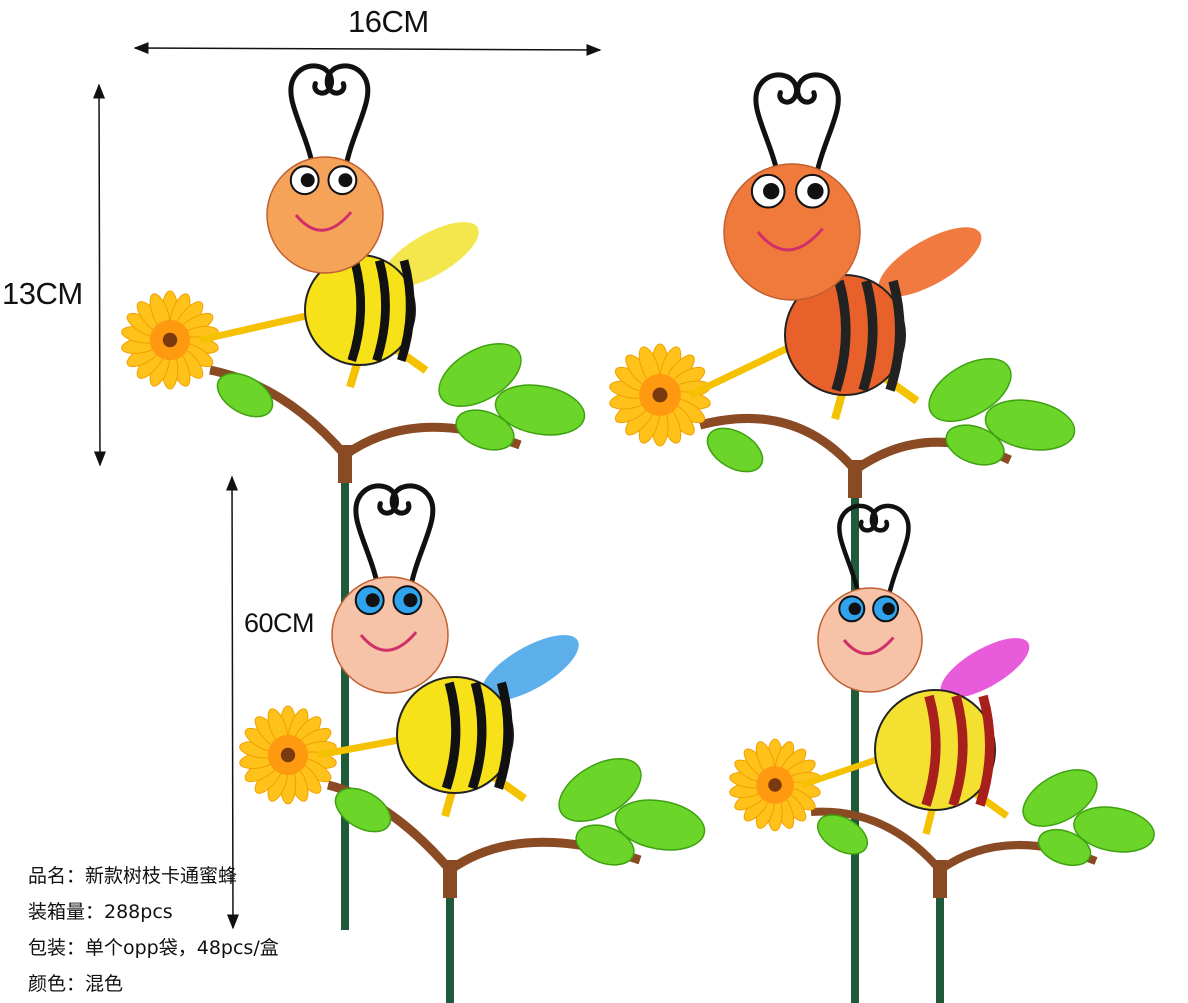  What do you see at coordinates (76, 984) in the screenshot?
I see `color: 颜色：混色` at bounding box center [76, 984].